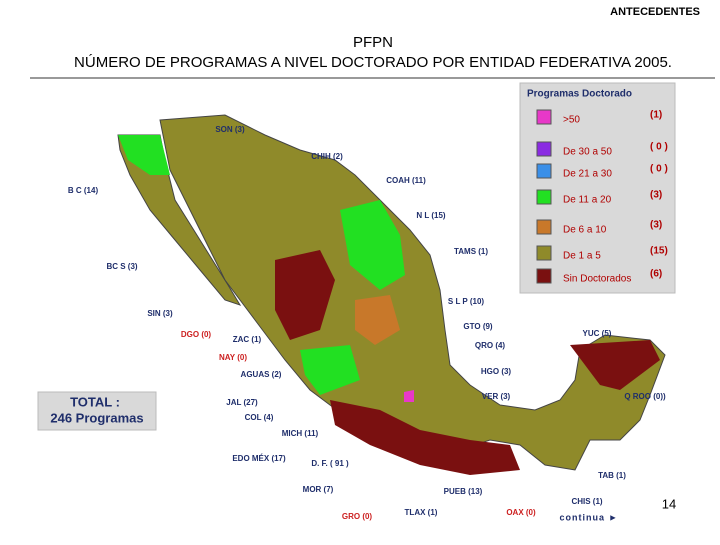  Describe the element at coordinates (318, 489) in the screenshot. I see `state-label: MOR (7)` at that location.